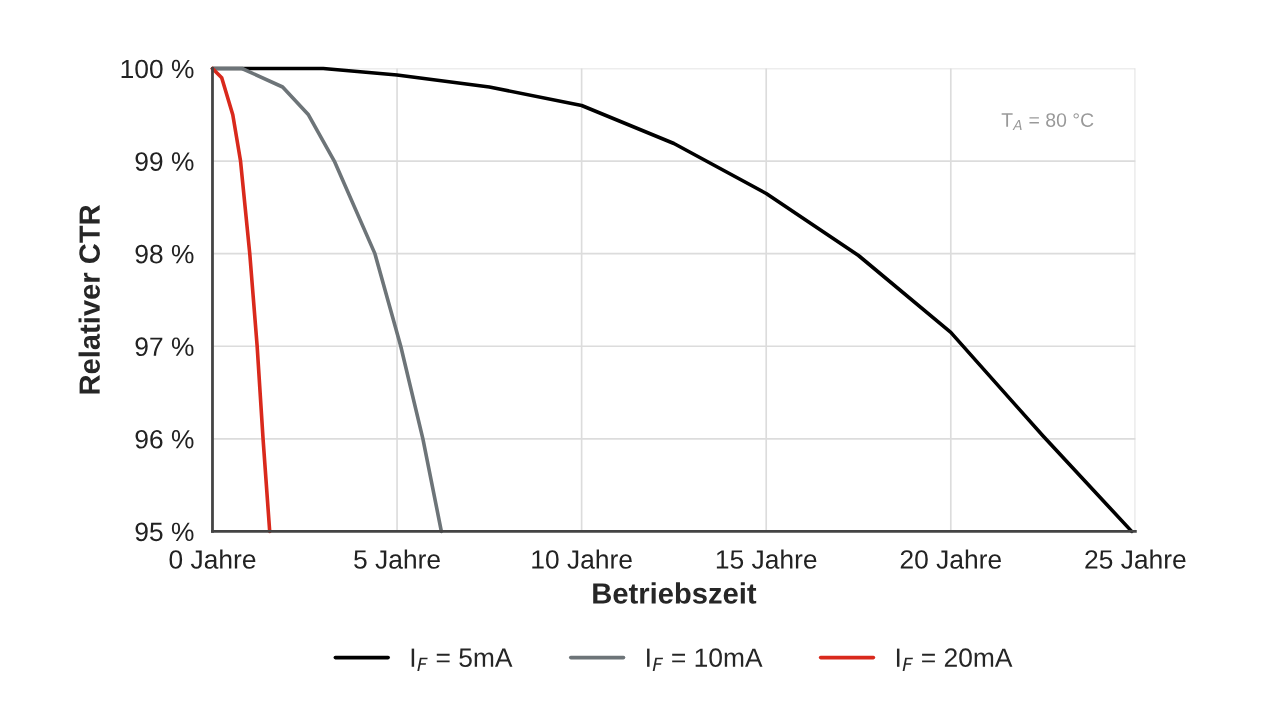 The image size is (1280, 721). I want to click on x-tick-label: 15 Jahre, so click(766, 559).